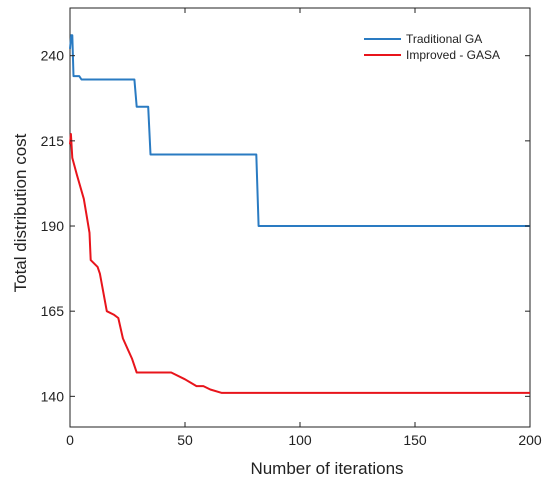 The width and height of the screenshot is (550, 481). Describe the element at coordinates (453, 55) in the screenshot. I see `legend-label-improved-gasa: Improved - GASA` at that location.